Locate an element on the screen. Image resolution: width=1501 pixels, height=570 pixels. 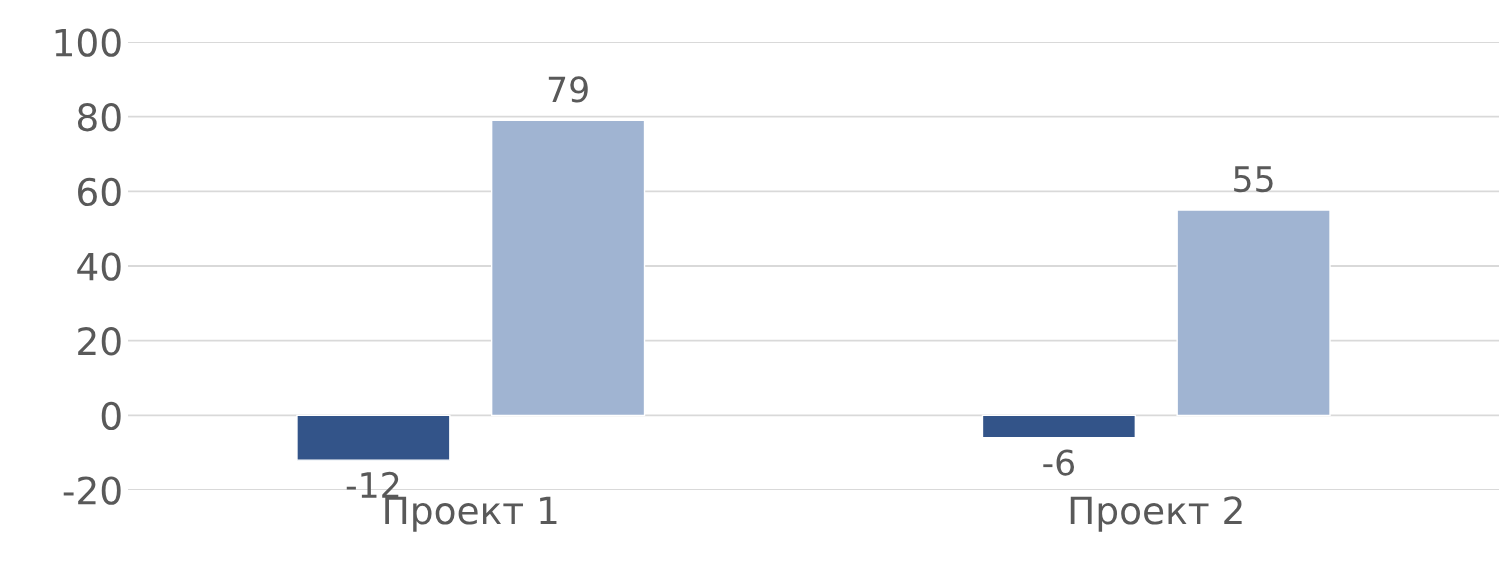
data-label: -12 is located at coordinates (372, 484).